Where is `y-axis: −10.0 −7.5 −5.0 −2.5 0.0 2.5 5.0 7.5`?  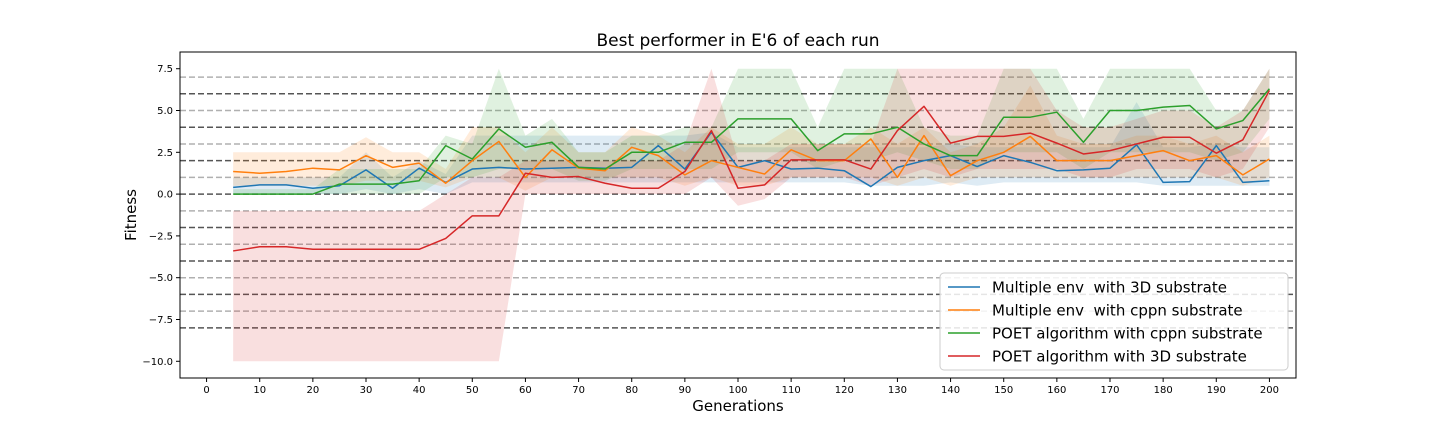
y-axis: −10.0 −7.5 −5.0 −2.5 0.0 2.5 5.0 7.5 is located at coordinates (161, 216).